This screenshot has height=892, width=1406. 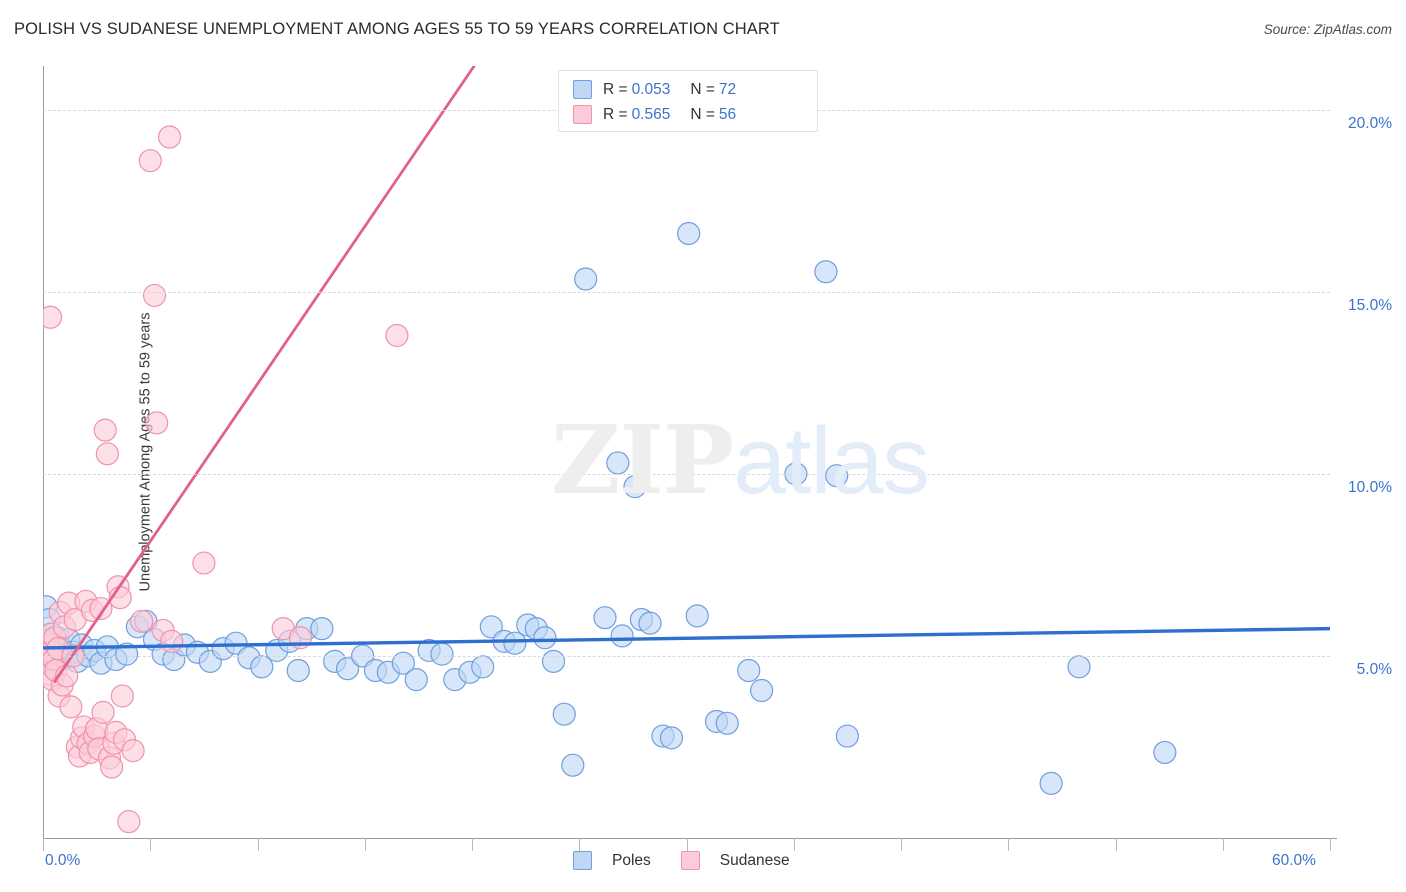 What do you see at coordinates (631, 860) in the screenshot?
I see `legend-poles-label: Poles` at bounding box center [631, 860].